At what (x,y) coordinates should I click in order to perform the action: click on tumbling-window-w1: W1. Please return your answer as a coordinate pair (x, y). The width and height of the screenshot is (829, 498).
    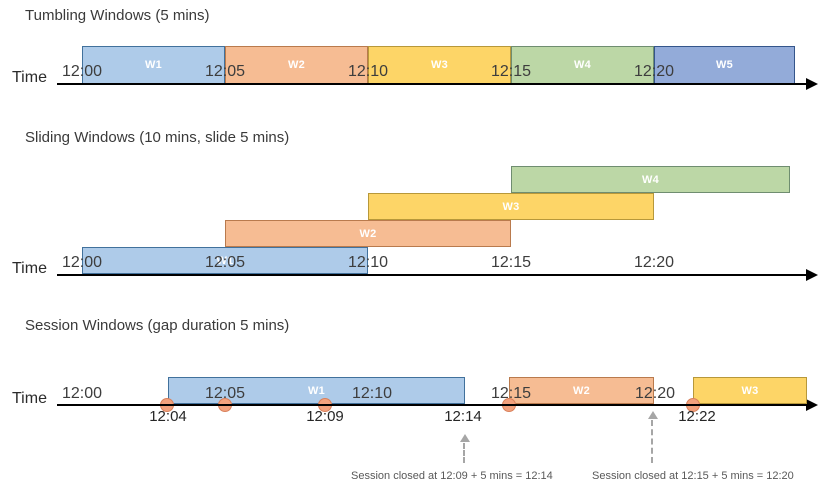
    Looking at the image, I should click on (153, 65).